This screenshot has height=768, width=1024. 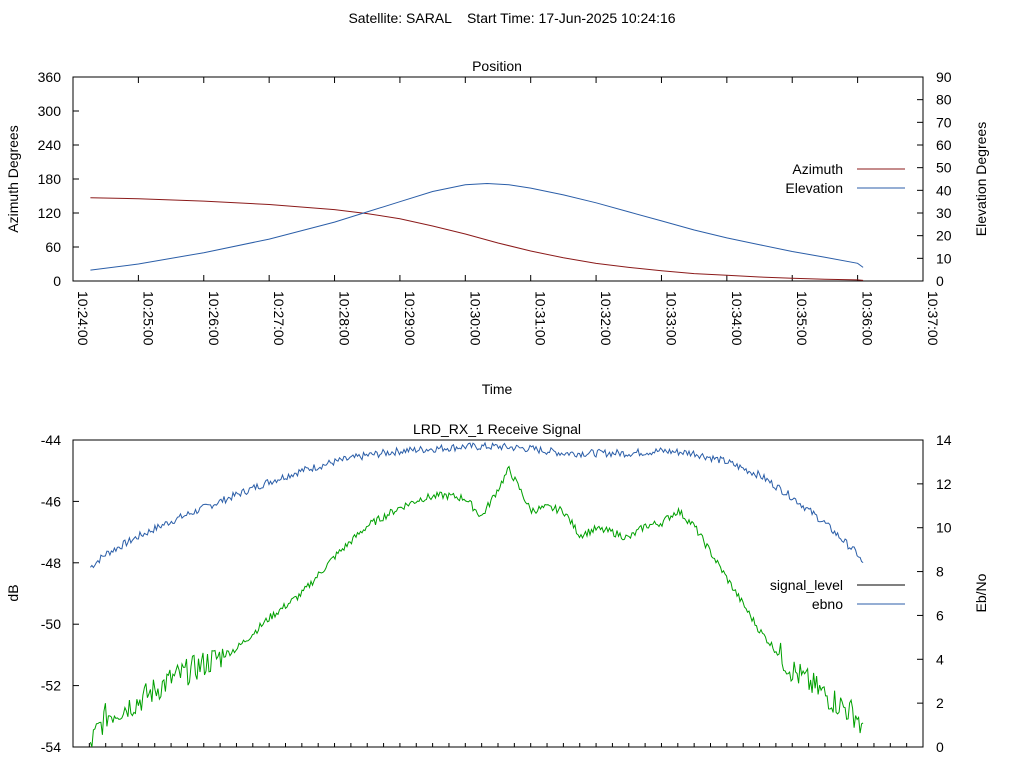 What do you see at coordinates (53, 247) in the screenshot?
I see `azimuth-tick-label: 60` at bounding box center [53, 247].